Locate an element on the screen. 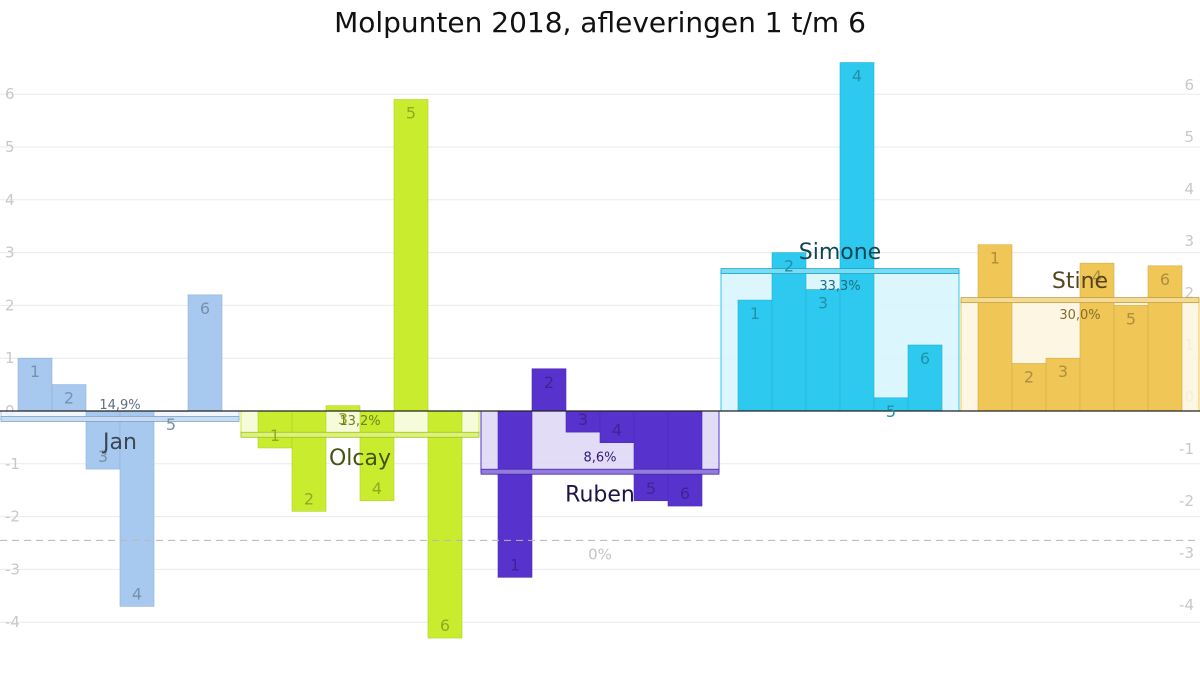 The image size is (1200, 700). right-tick-label: -3 is located at coordinates (1186, 553).